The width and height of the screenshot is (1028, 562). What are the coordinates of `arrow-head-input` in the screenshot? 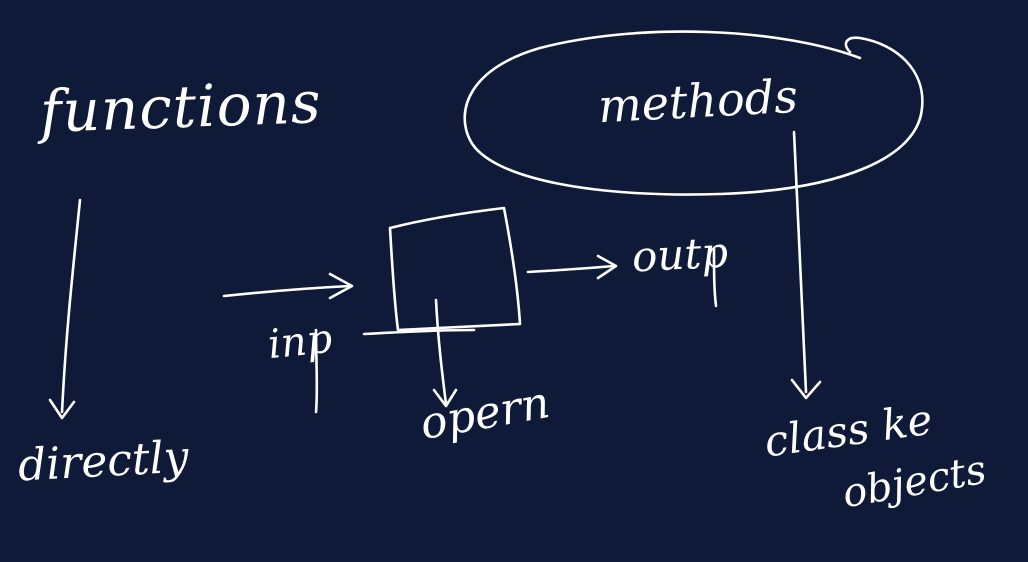 It's located at (341, 286).